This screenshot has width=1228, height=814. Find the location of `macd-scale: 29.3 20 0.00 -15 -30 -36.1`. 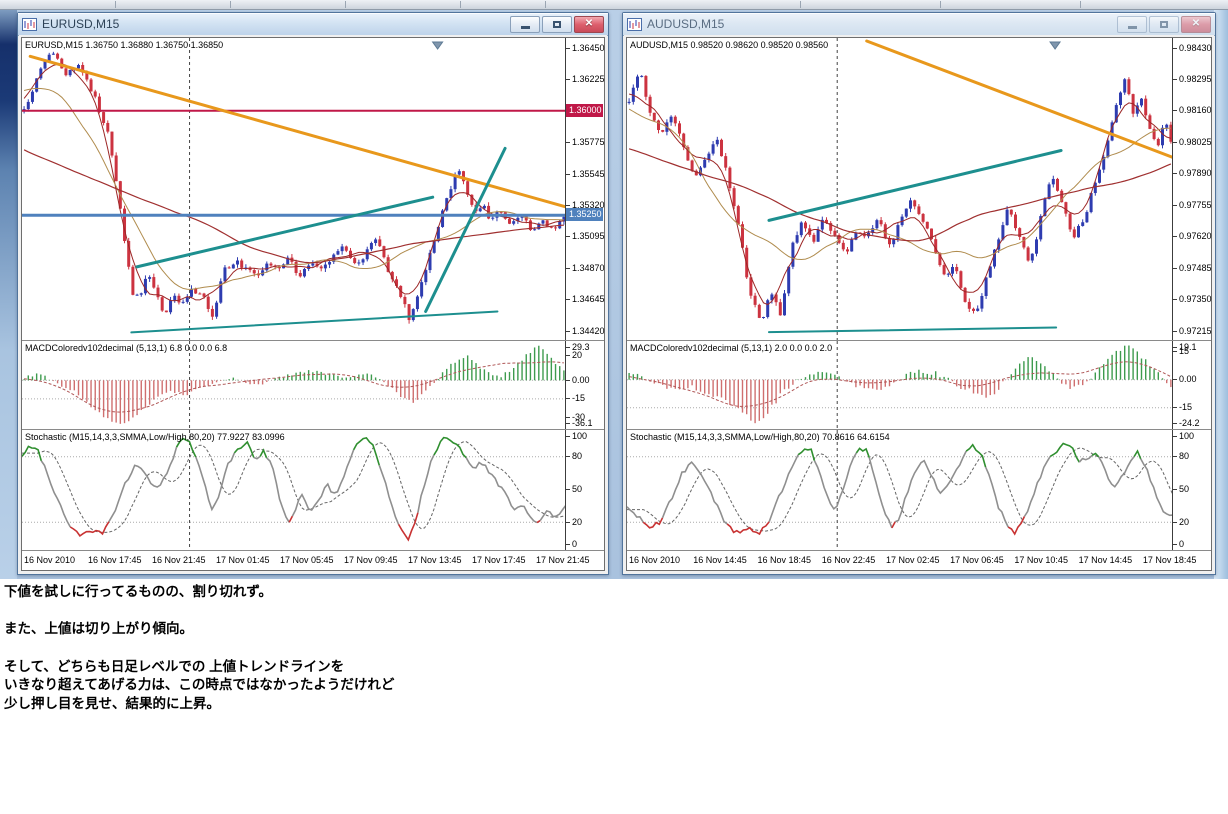

macd-scale: 29.3 20 0.00 -15 -30 -36.1 is located at coordinates (584, 385).